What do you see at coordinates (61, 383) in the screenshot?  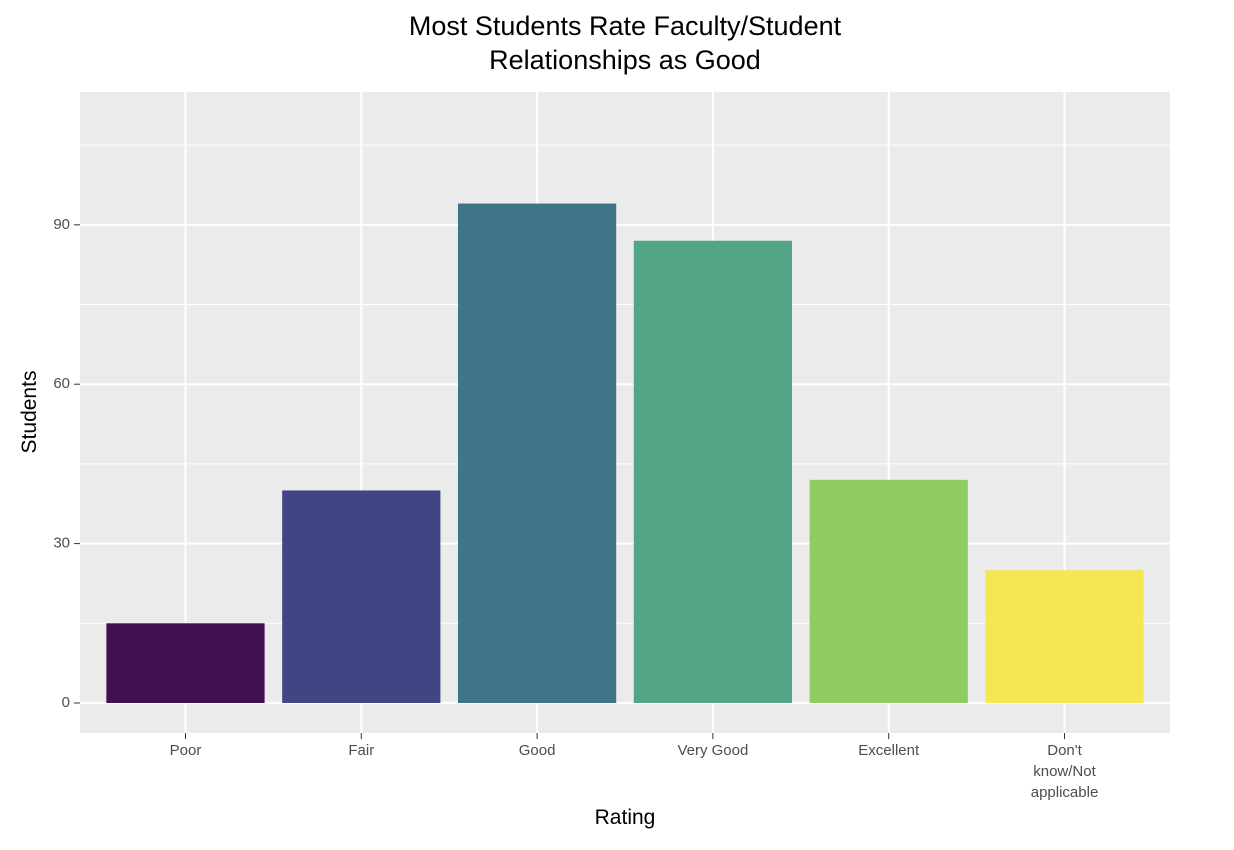 I see `y-tick-label: 60` at bounding box center [61, 383].